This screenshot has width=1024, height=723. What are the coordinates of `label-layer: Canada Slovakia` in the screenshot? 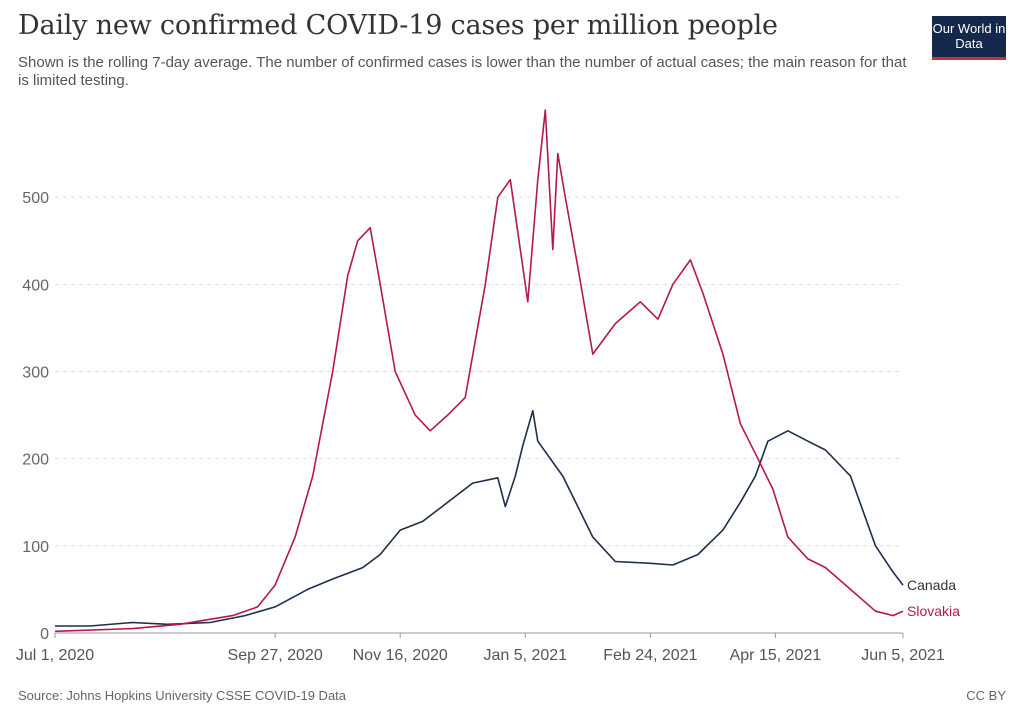 It's located at (933, 598).